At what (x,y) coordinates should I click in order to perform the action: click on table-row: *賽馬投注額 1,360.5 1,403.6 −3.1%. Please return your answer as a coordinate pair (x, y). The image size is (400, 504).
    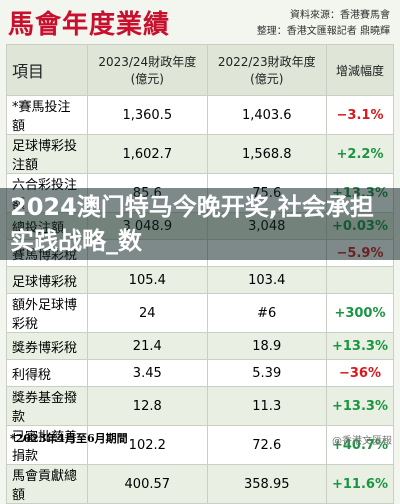
    Looking at the image, I should click on (200, 115).